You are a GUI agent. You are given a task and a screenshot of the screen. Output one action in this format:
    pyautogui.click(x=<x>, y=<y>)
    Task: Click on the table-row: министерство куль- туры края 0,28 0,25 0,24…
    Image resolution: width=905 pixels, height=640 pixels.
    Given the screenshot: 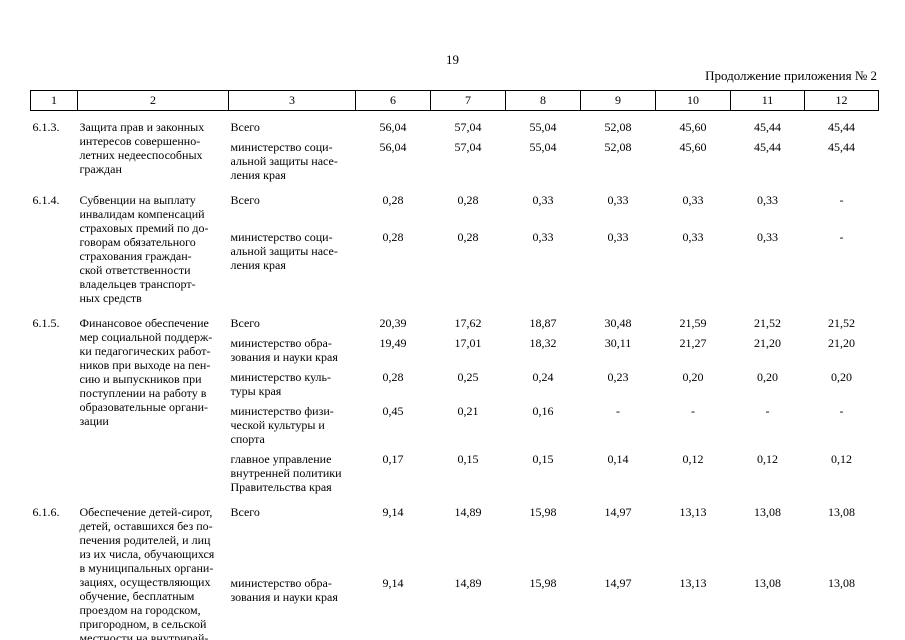 What is the action you would take?
    pyautogui.click(x=455, y=383)
    